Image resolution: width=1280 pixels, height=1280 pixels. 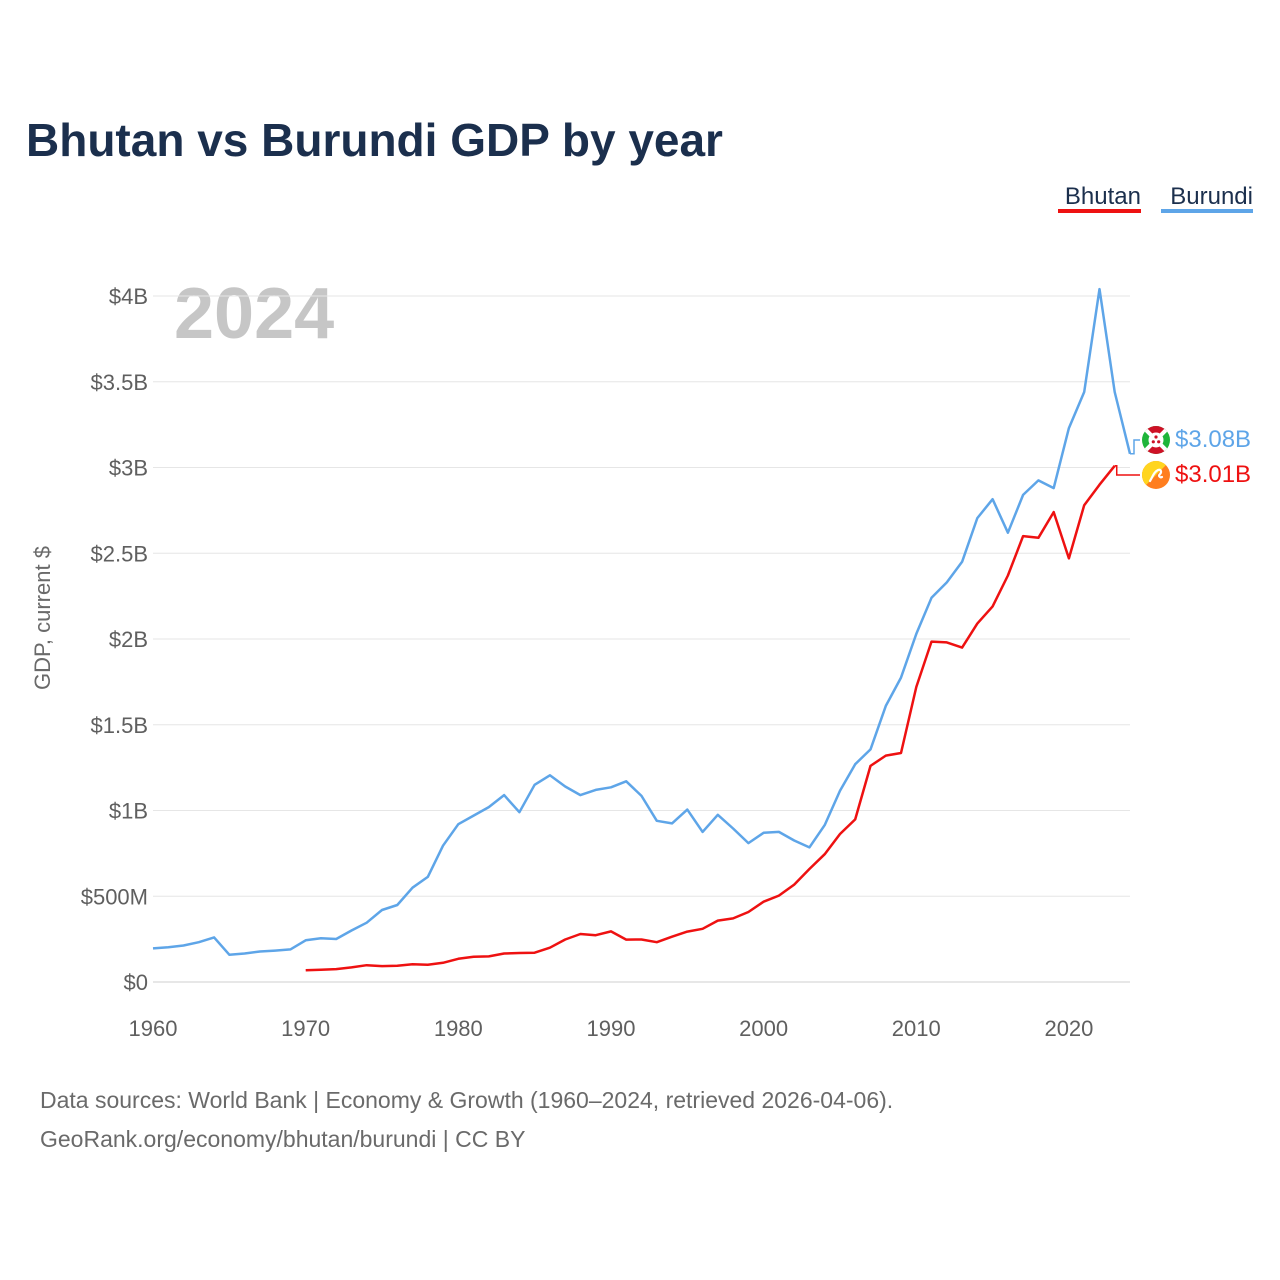 What do you see at coordinates (128, 468) in the screenshot?
I see `y-tick-label: $3B` at bounding box center [128, 468].